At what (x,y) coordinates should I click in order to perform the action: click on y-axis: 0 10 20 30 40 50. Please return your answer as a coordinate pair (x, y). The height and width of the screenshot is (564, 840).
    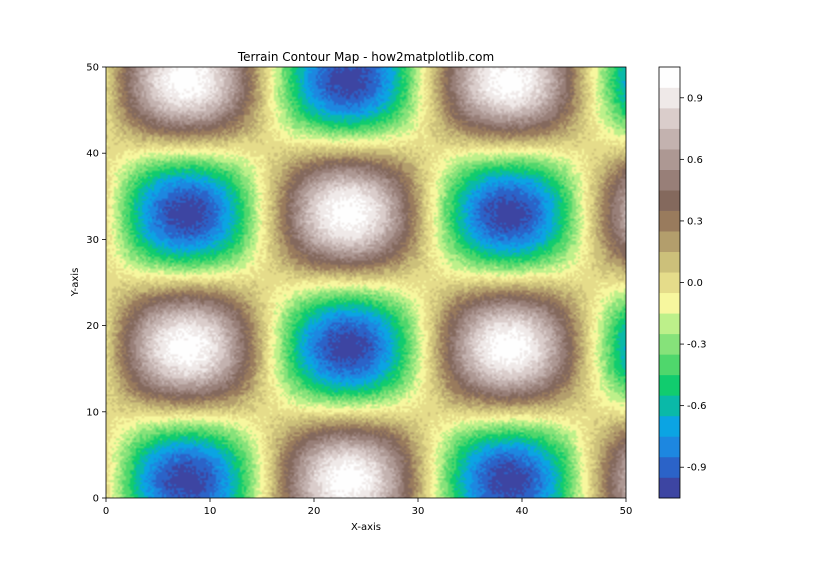
    Looking at the image, I should click on (96, 284).